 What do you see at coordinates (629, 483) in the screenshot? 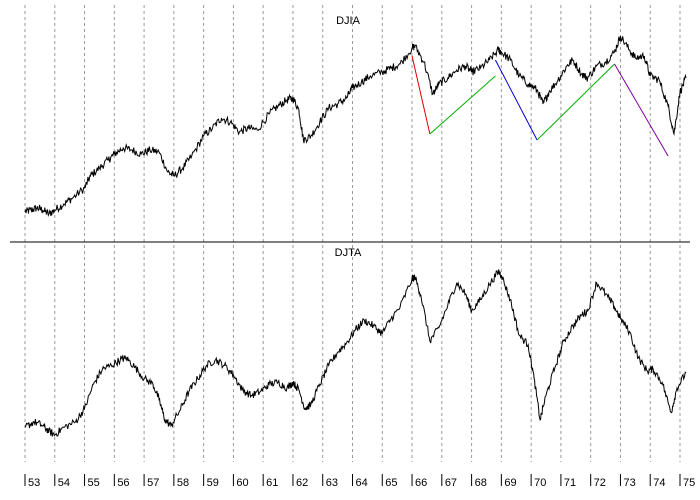
I see `x-tick-label: 73` at bounding box center [629, 483].